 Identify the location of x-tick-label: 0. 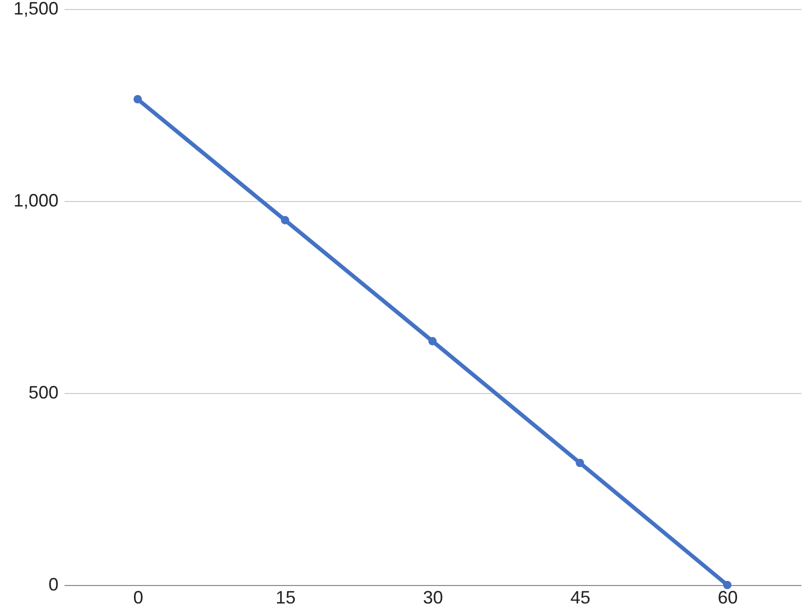
(138, 598).